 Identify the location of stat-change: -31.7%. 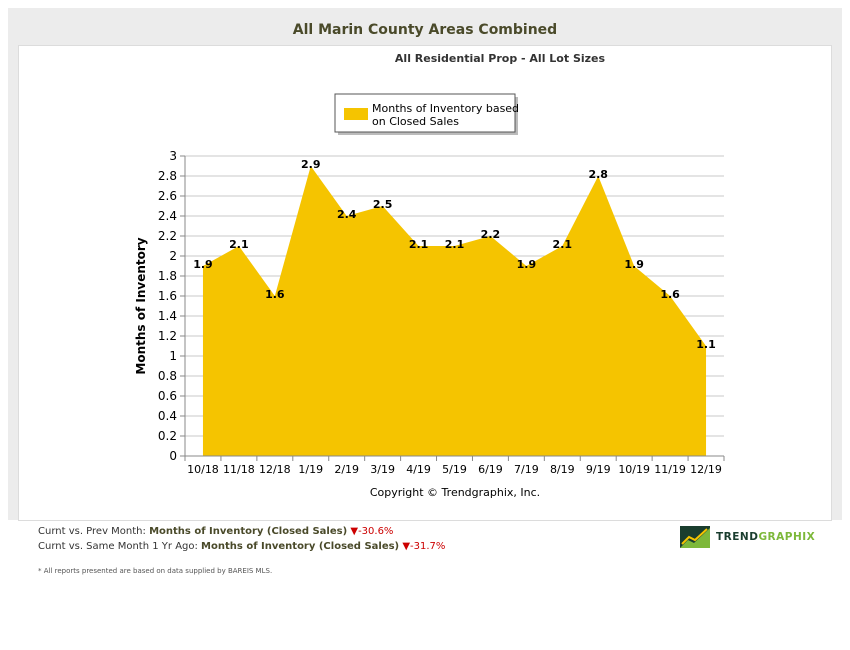
(428, 546).